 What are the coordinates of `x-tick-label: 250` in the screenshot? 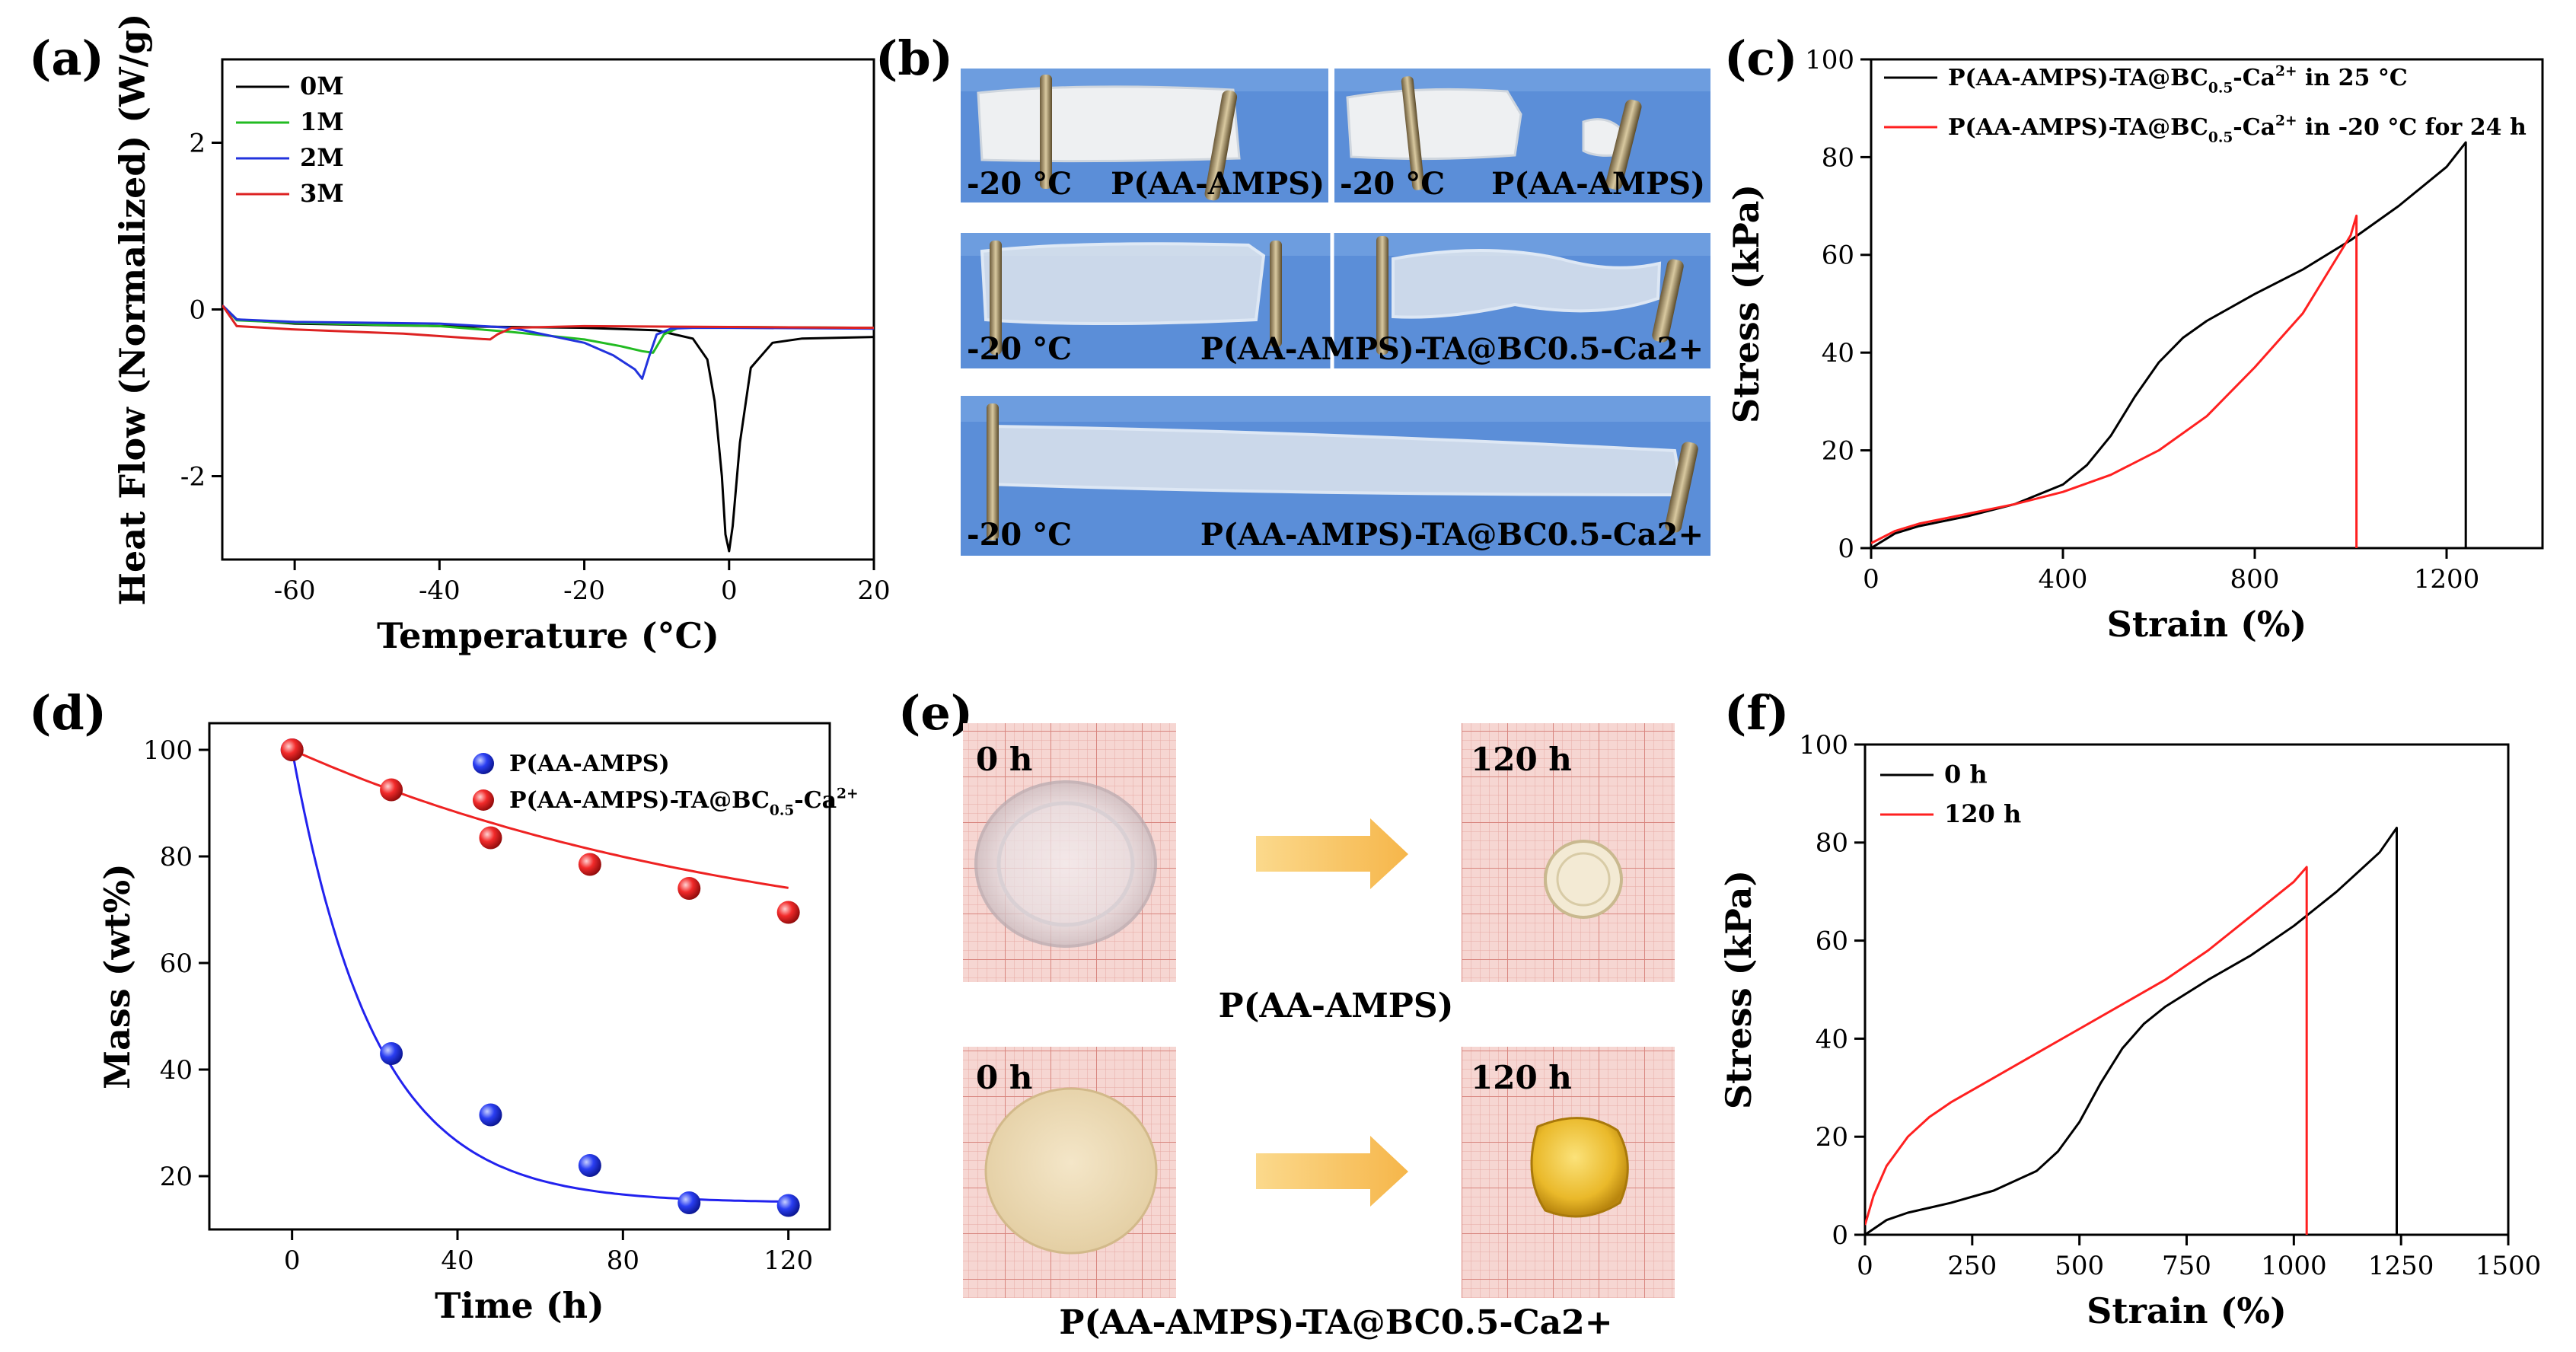 It's located at (1972, 1266).